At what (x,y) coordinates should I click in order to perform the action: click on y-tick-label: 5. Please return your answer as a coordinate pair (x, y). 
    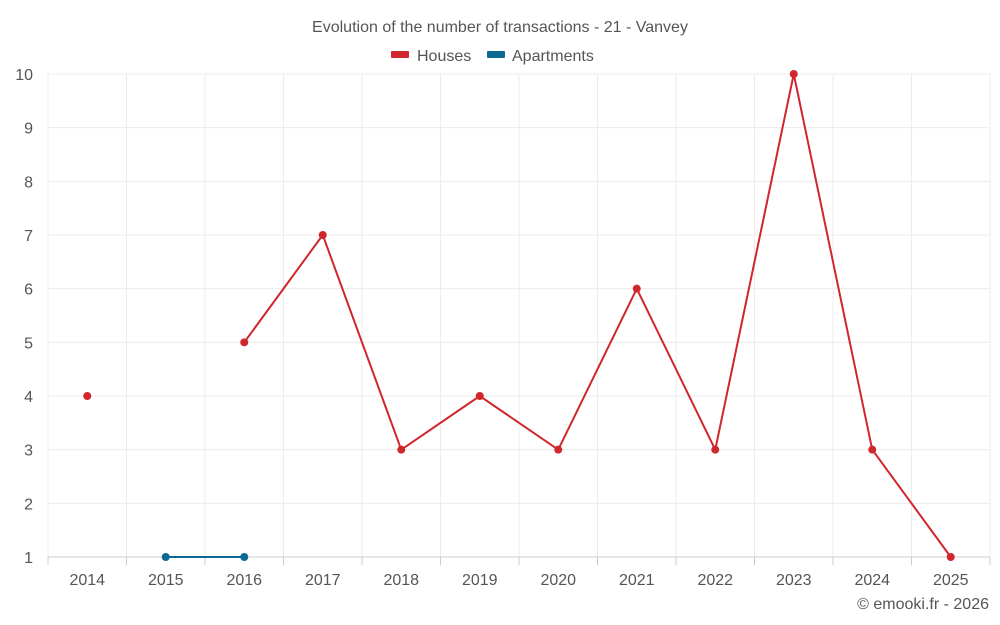
    Looking at the image, I should click on (28, 343).